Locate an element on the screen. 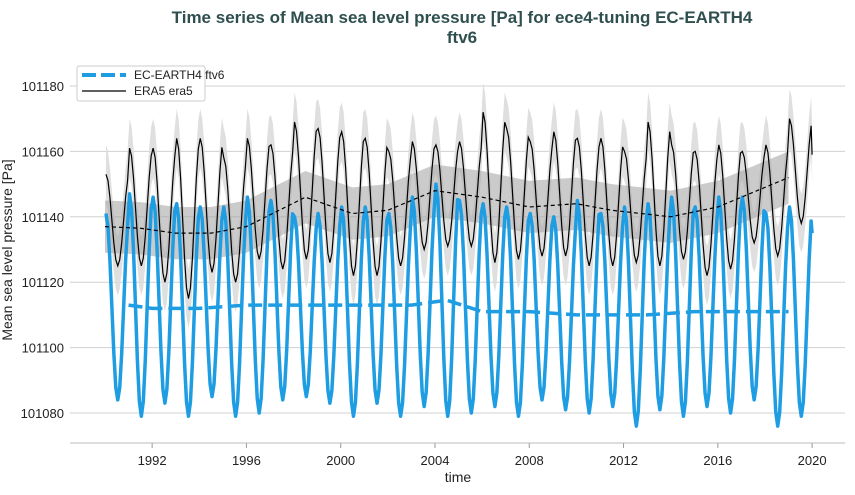 Image resolution: width=855 pixels, height=495 pixels. obs-rolling-mean-line is located at coordinates (446, 205).